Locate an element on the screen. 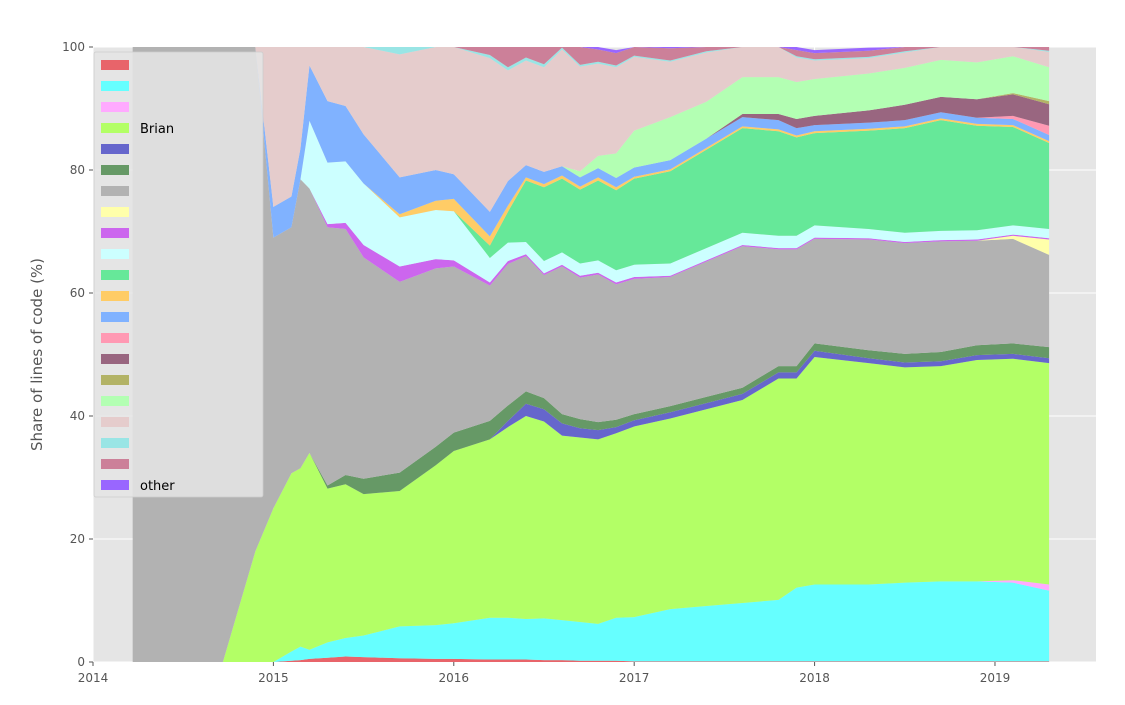  y-tick-label-4: 80 is located at coordinates (77, 170).